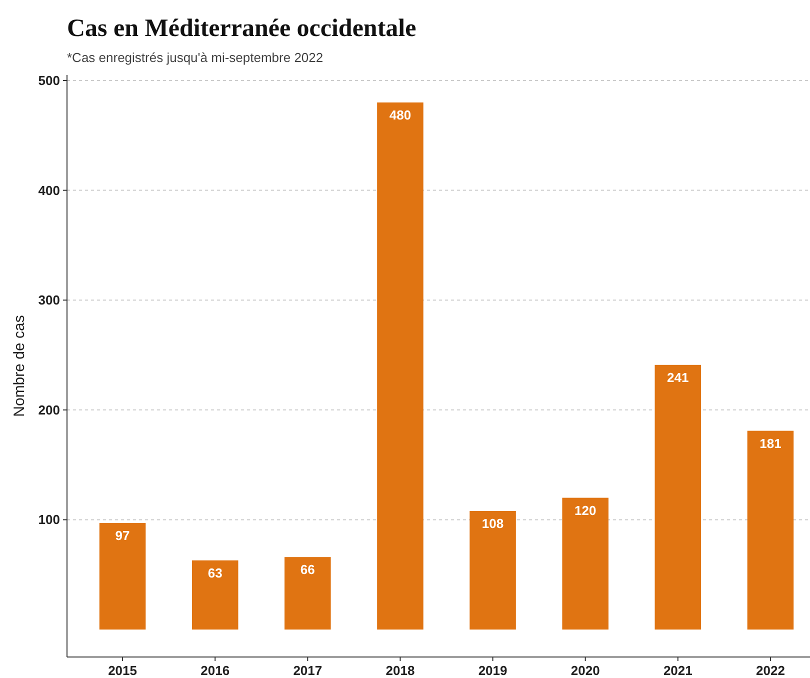 Image resolution: width=810 pixels, height=678 pixels. What do you see at coordinates (678, 377) in the screenshot?
I see `data-label: 241` at bounding box center [678, 377].